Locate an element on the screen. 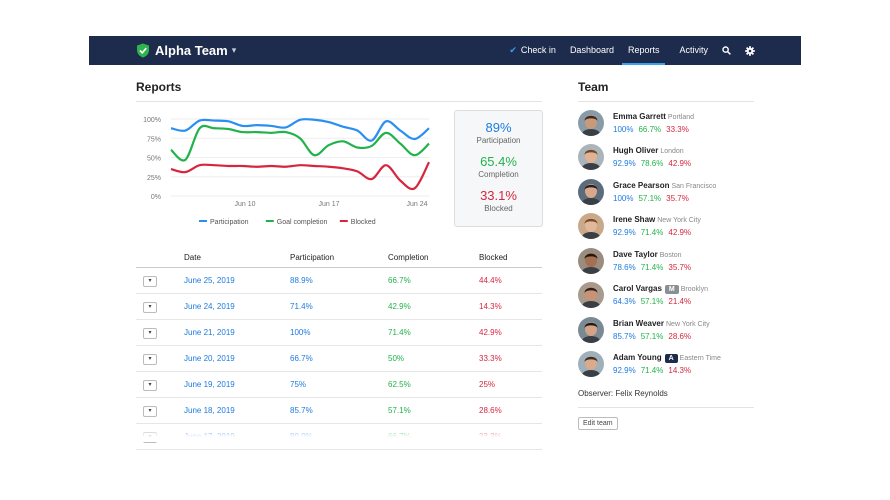  shield-check-icon is located at coordinates (143, 50).